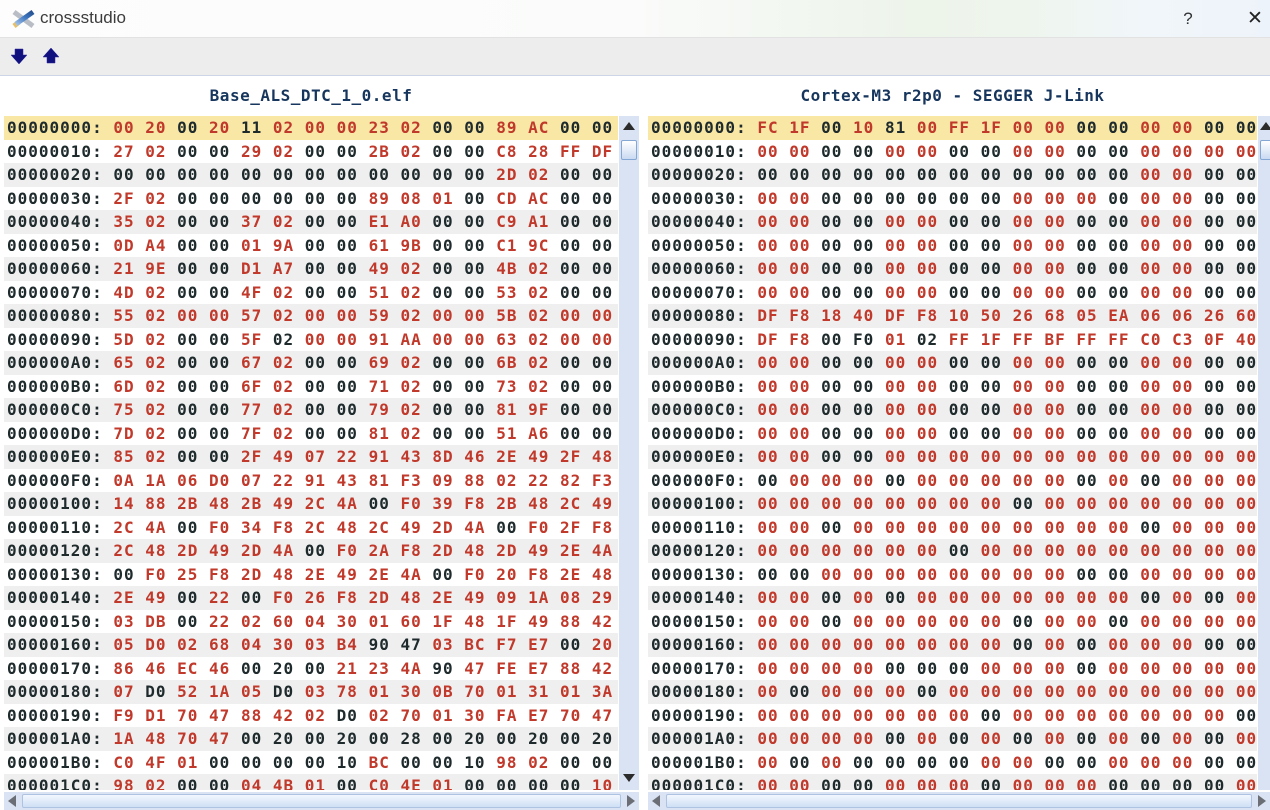 The width and height of the screenshot is (1270, 810). Describe the element at coordinates (900, 127) in the screenshot. I see `hex-byte: 81` at that location.